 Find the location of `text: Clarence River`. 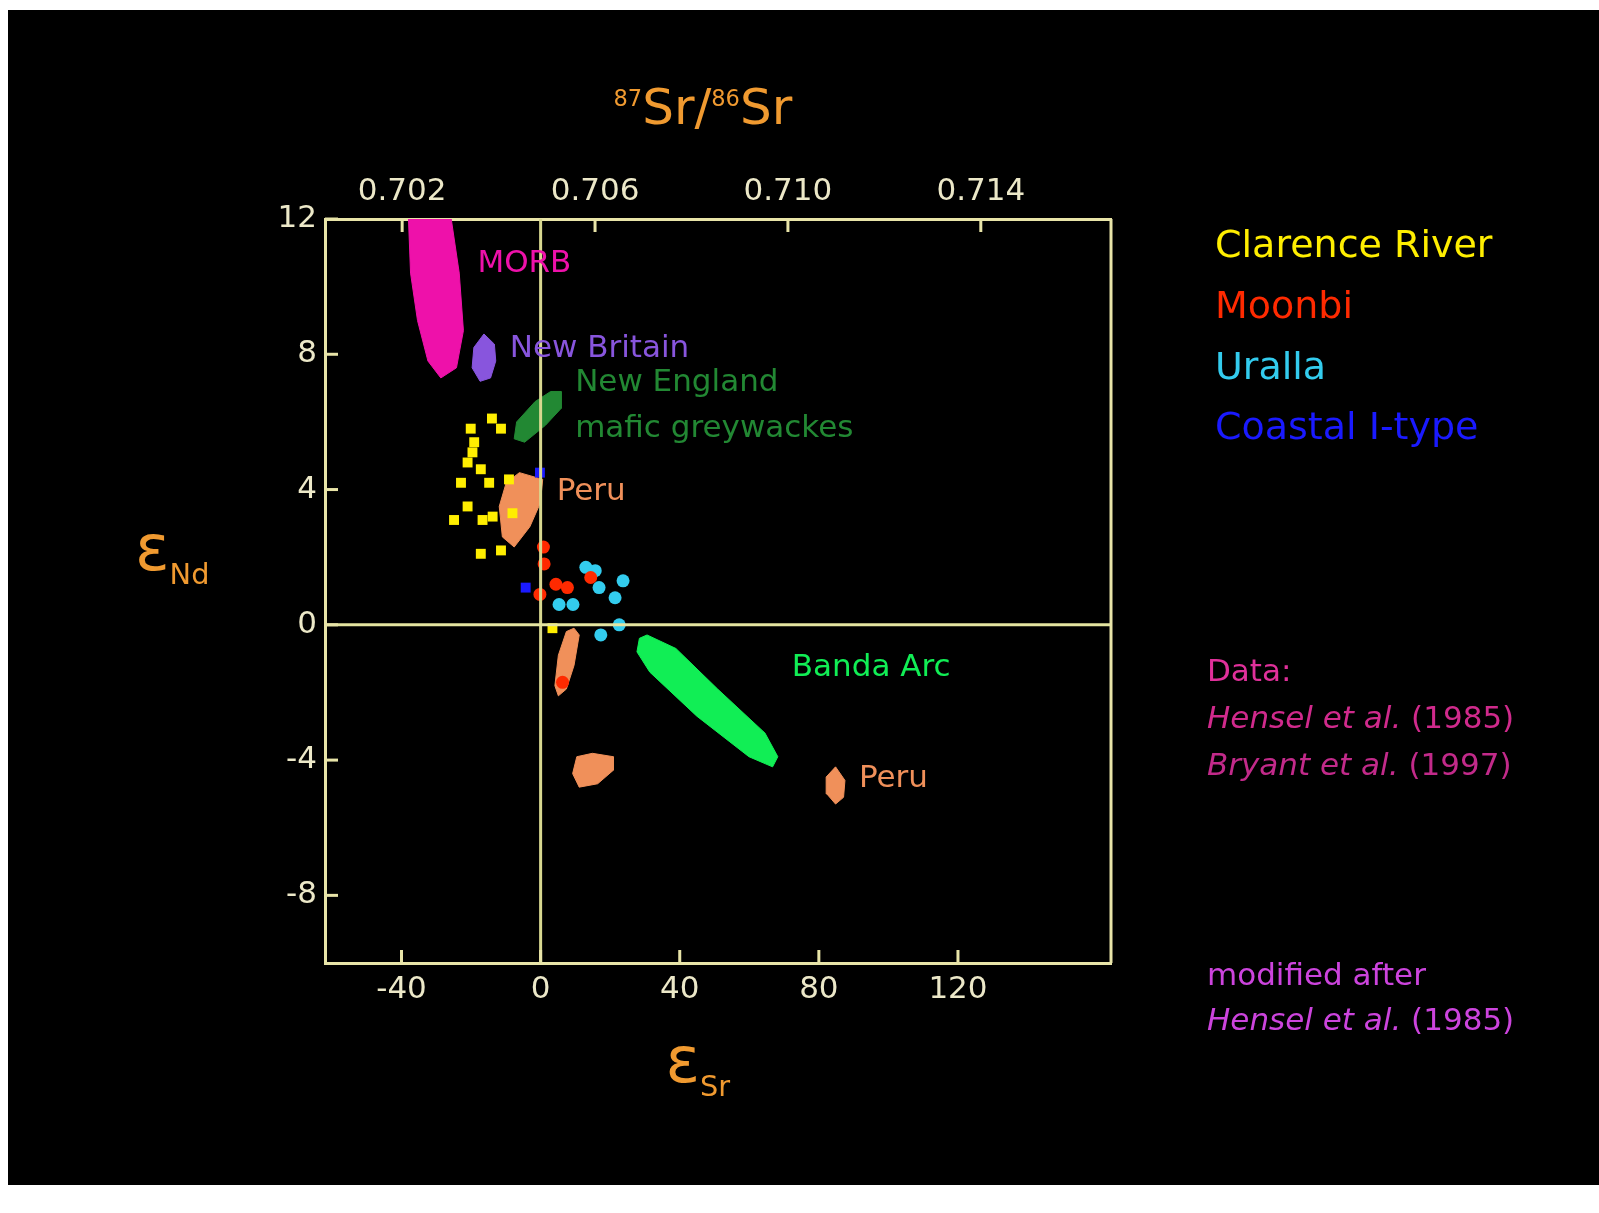

text: Clarence River is located at coordinates (1354, 244).